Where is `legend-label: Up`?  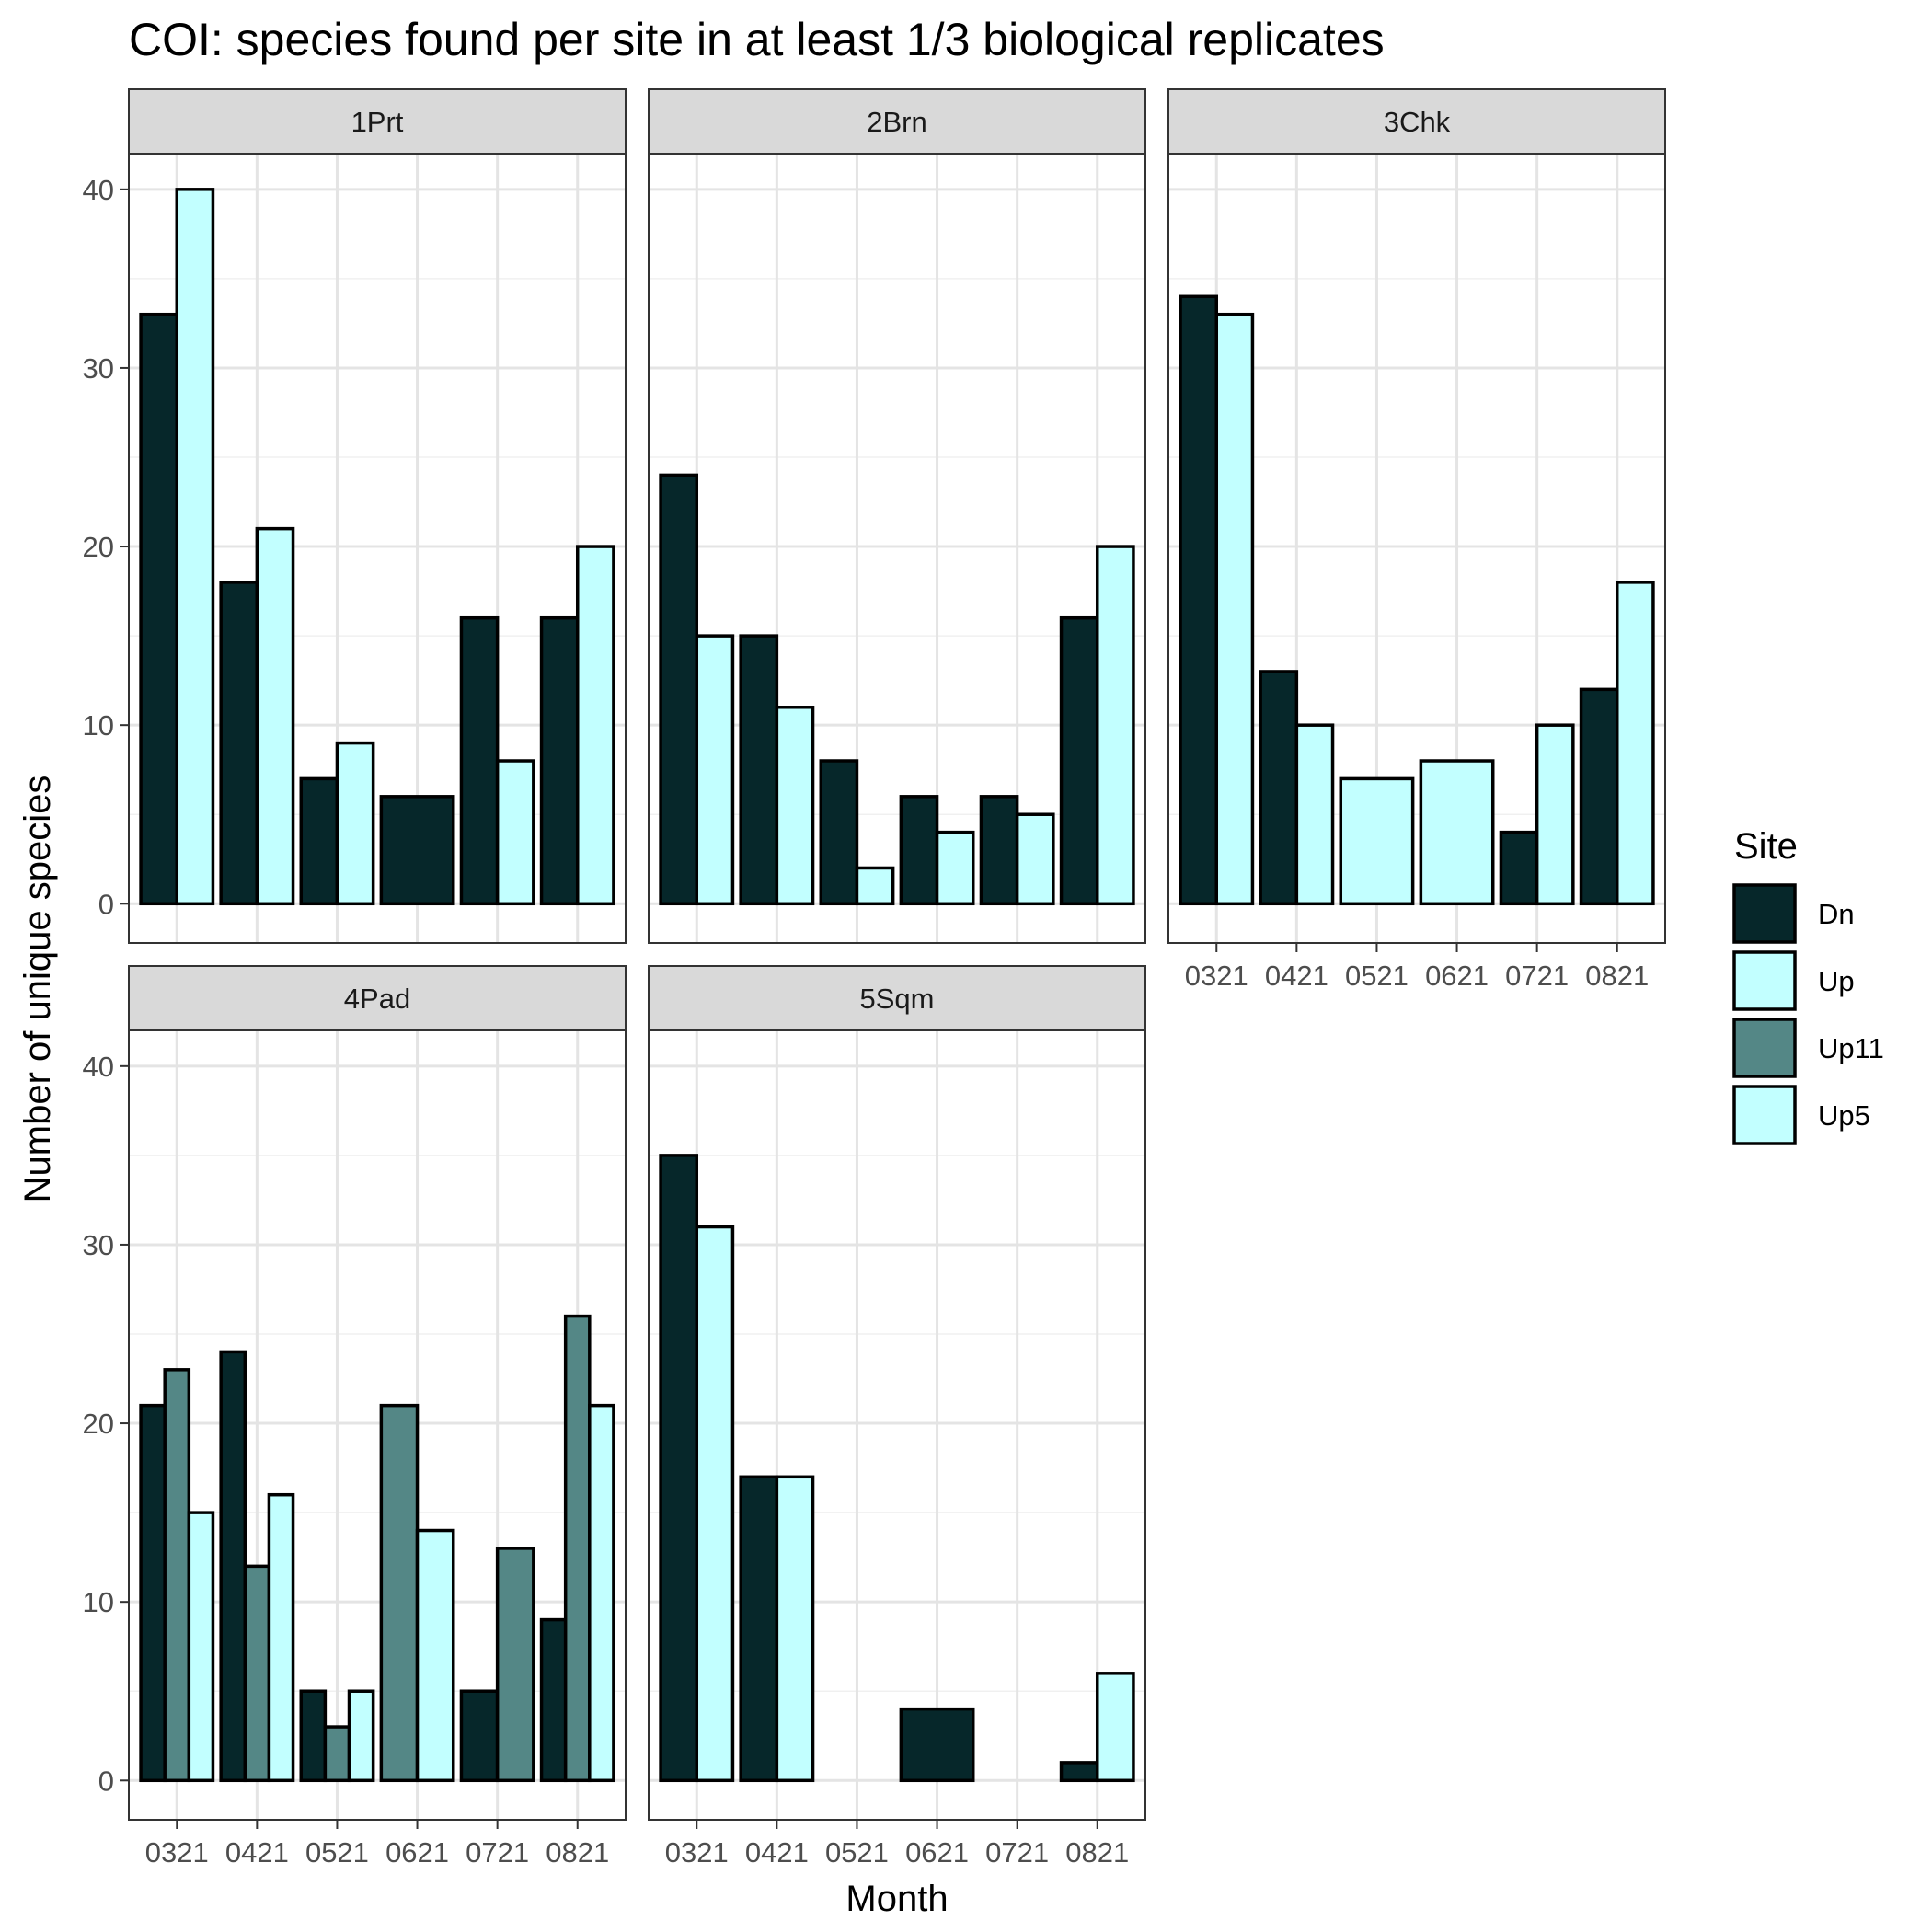
legend-label: Up is located at coordinates (1836, 981).